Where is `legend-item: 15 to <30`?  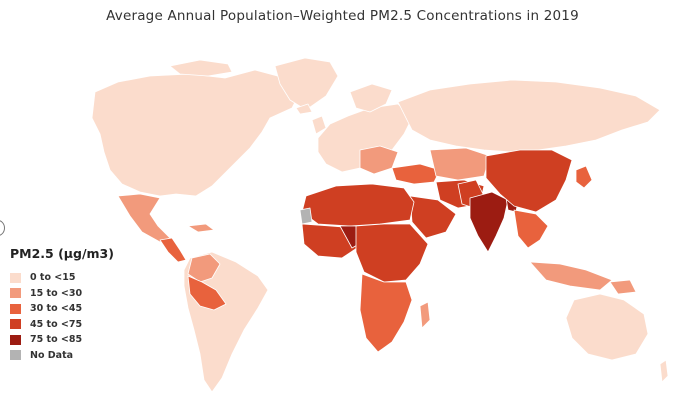
legend-item: 15 to <30 is located at coordinates (62, 294).